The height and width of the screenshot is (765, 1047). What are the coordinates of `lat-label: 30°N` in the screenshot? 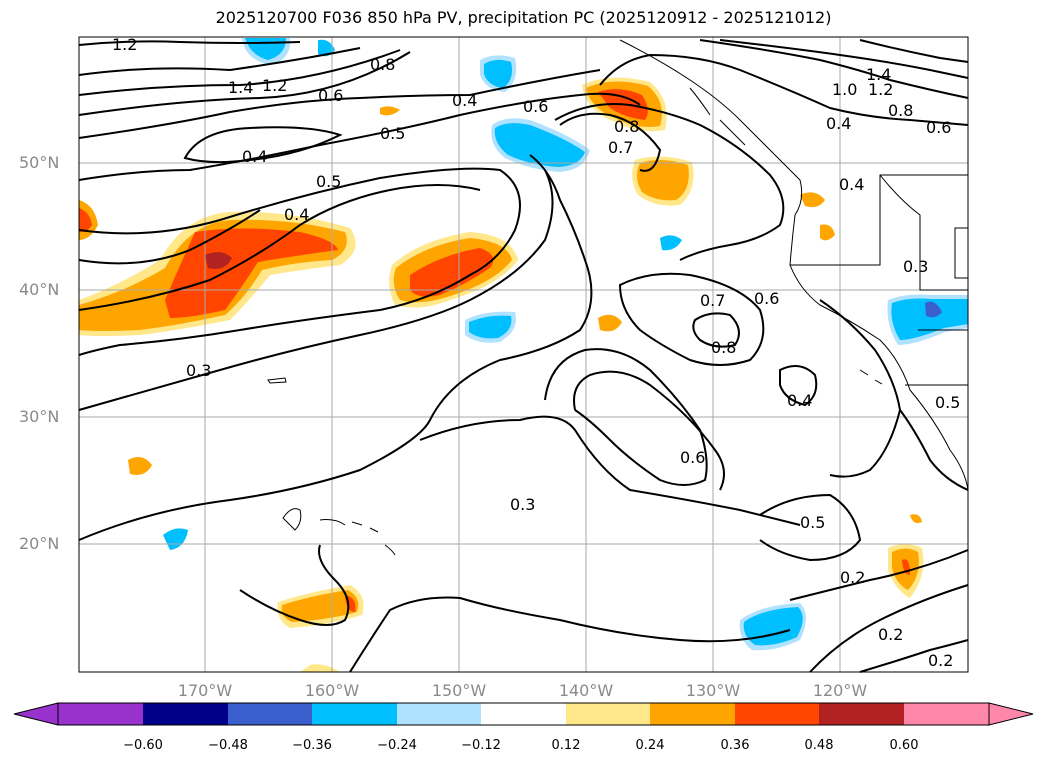 It's located at (39, 416).